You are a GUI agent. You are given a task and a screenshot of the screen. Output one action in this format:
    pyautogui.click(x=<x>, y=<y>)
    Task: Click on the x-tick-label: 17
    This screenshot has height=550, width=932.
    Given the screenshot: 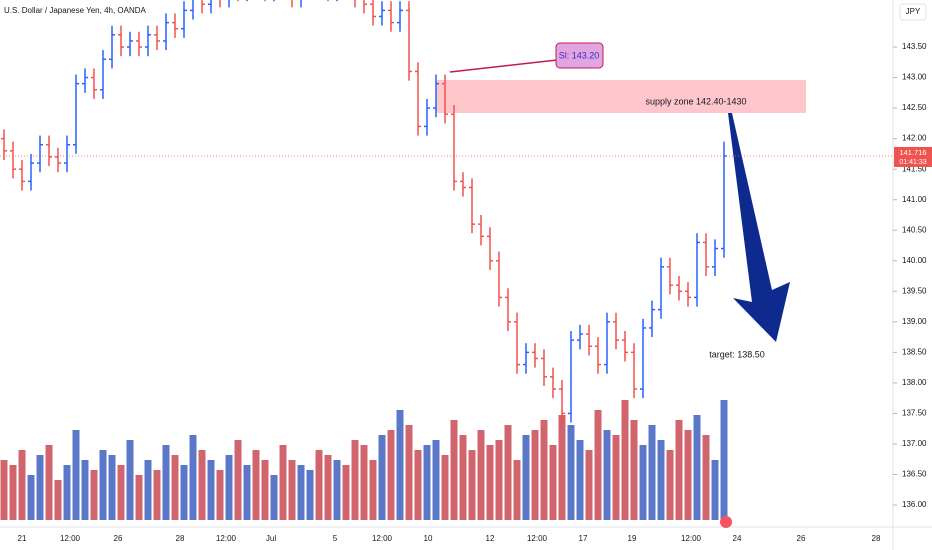 What is the action you would take?
    pyautogui.click(x=583, y=538)
    